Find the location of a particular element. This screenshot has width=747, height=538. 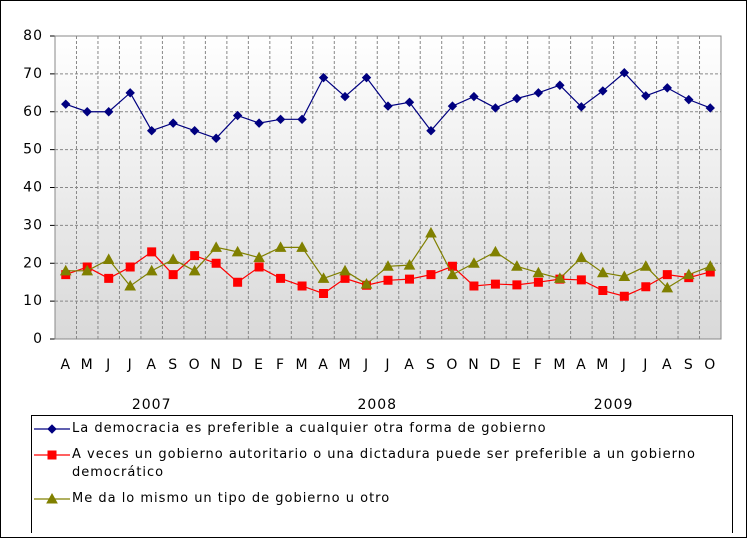

year-label: 2007 is located at coordinates (152, 405).